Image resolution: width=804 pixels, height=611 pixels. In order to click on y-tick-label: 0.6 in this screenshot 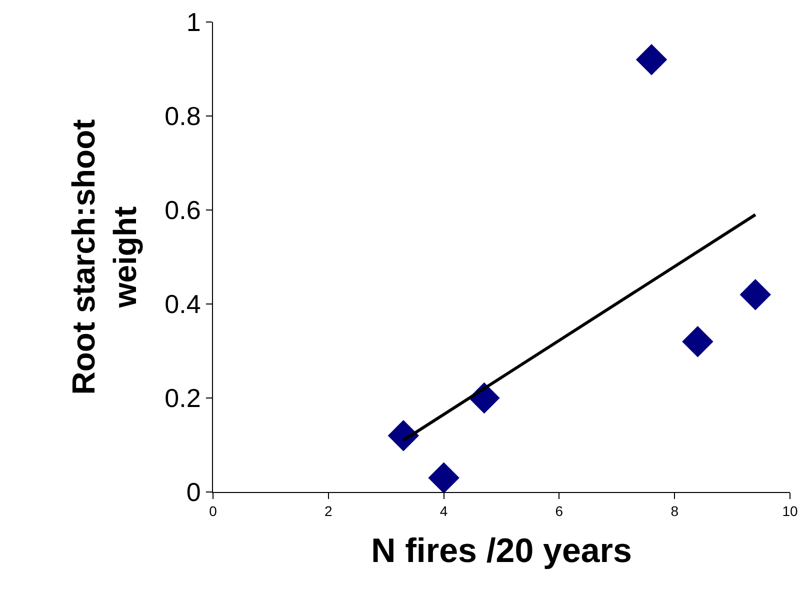, I will do `click(182, 210)`.